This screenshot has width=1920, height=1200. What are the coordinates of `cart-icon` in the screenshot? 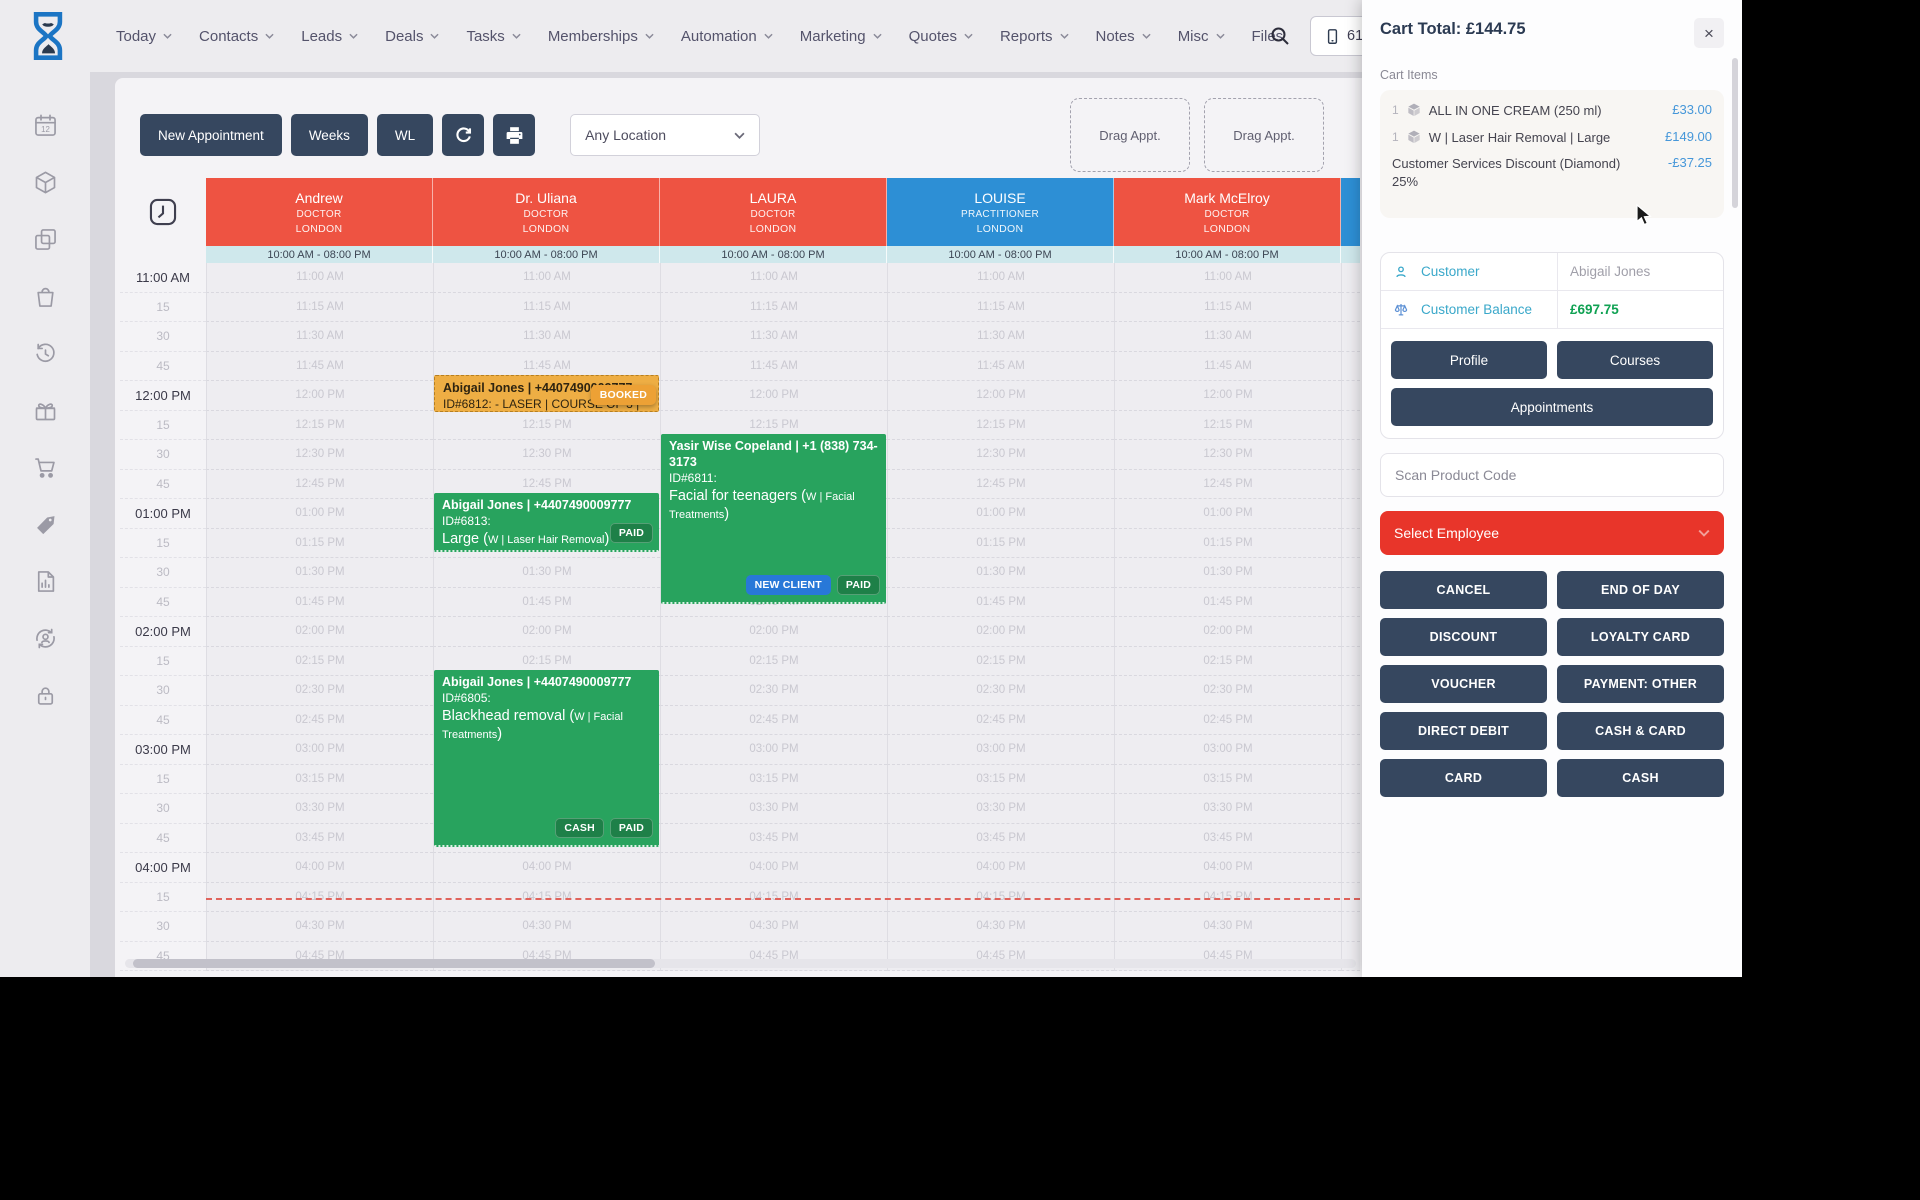 It's located at (45, 467).